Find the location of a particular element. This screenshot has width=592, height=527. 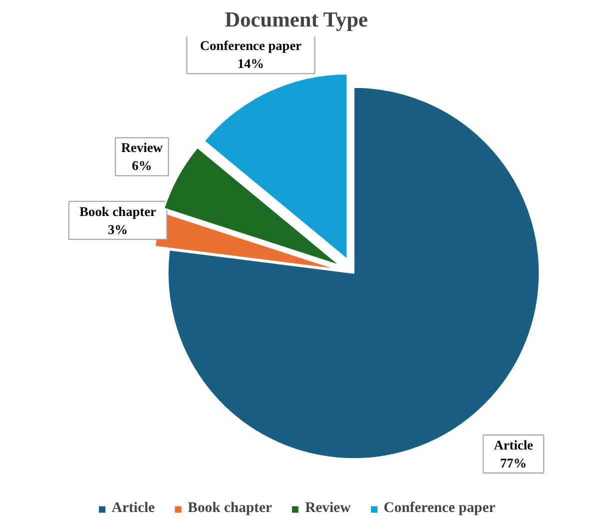

slice-label: Article is located at coordinates (514, 445).